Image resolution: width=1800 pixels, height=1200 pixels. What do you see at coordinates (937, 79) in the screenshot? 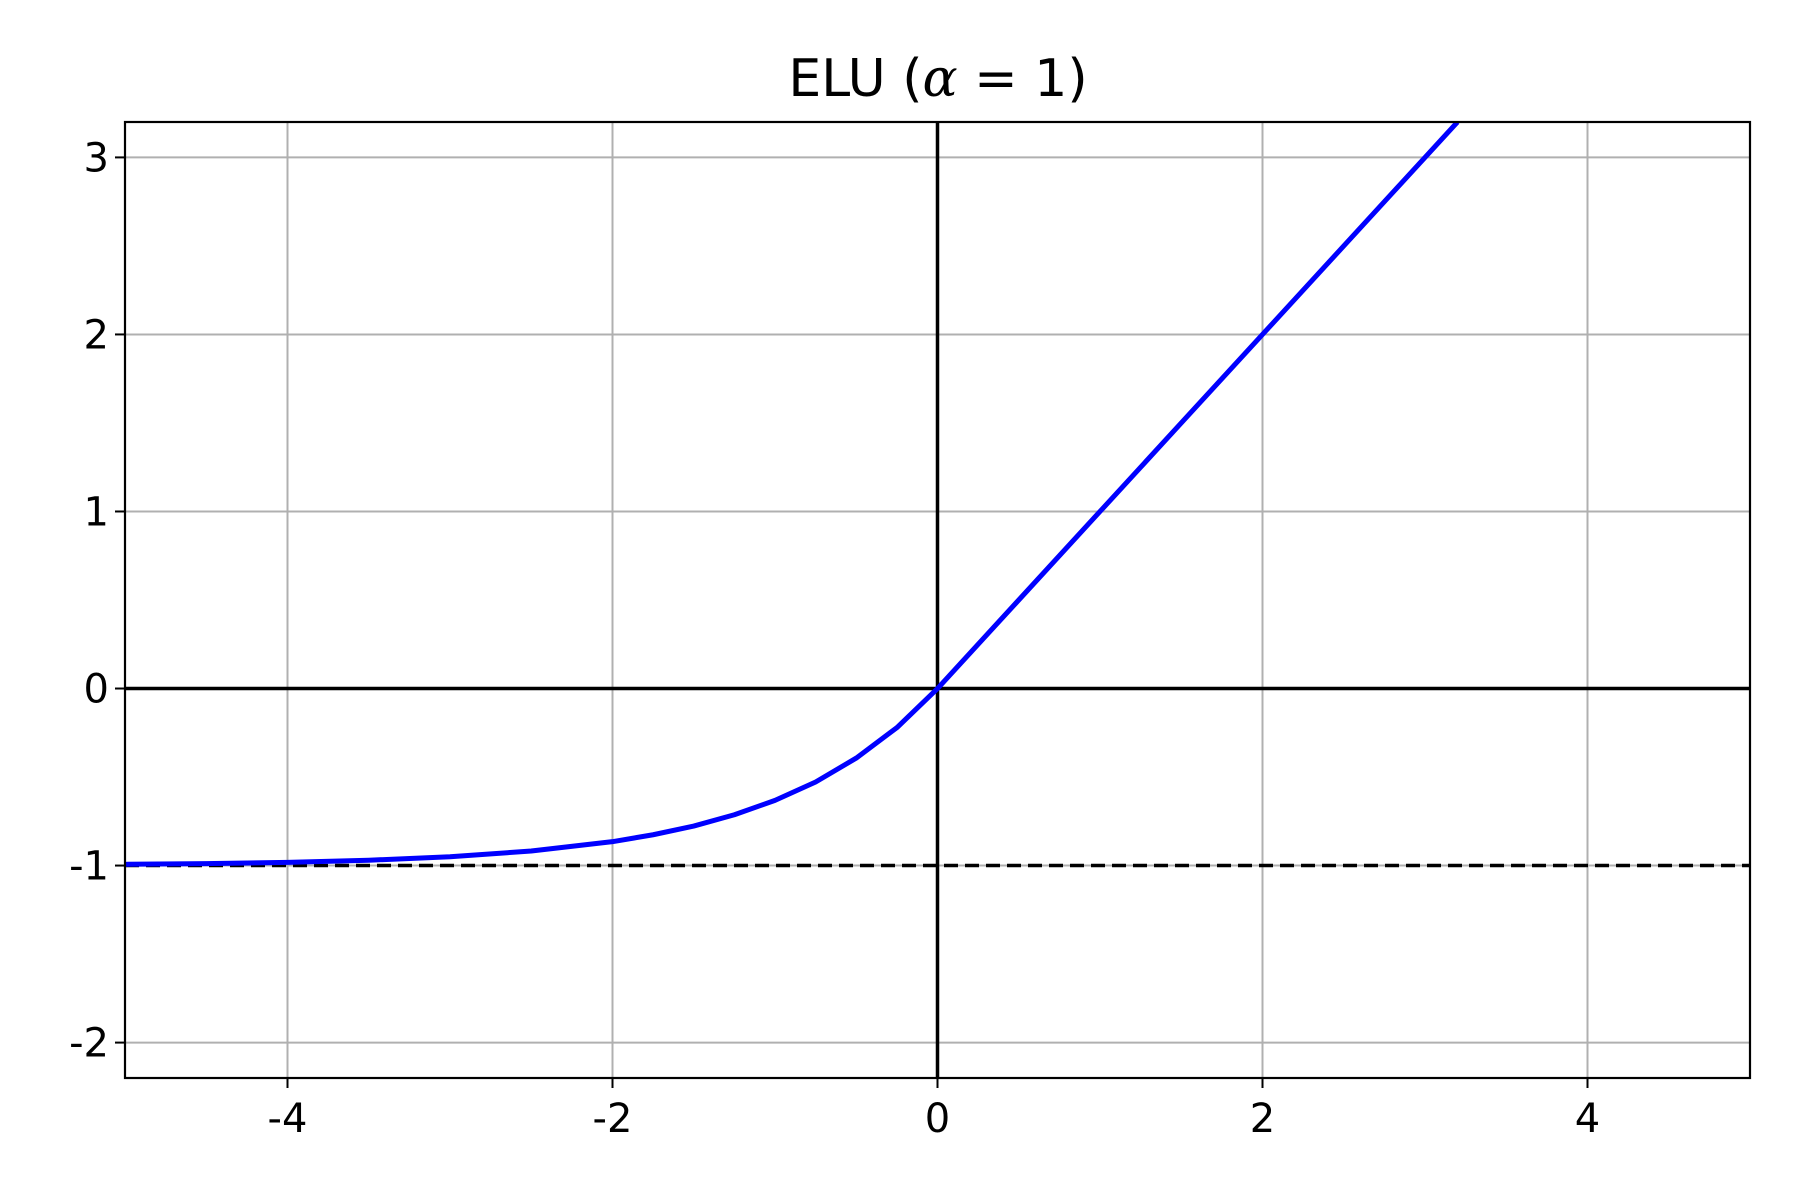
I see `chart-title: ELU (α = 1)` at bounding box center [937, 79].